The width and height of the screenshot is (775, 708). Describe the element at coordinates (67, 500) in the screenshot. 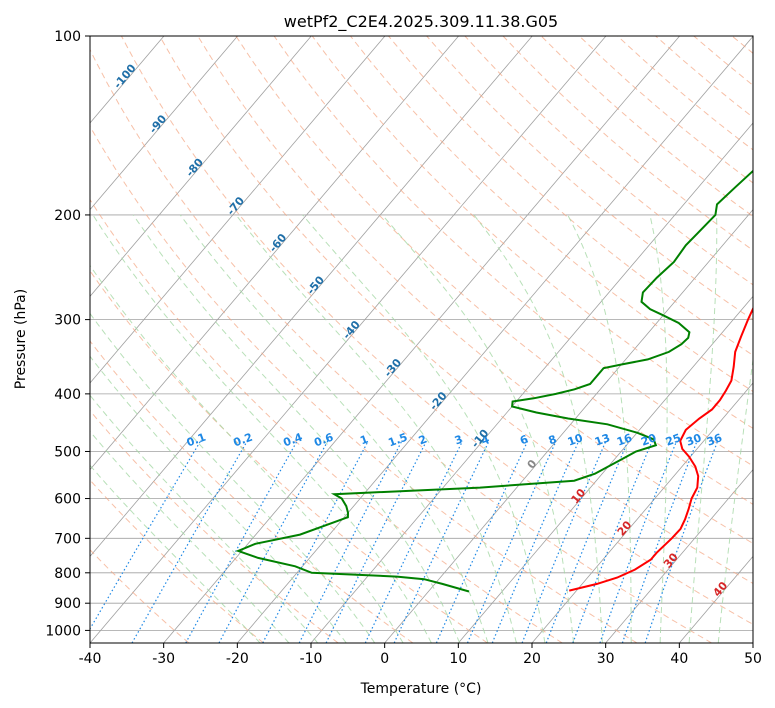

I see `y-tick-label: 600` at that location.